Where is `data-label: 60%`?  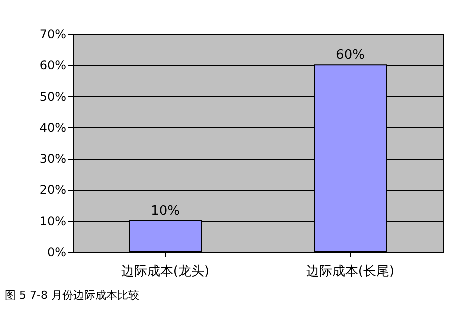
data-label: 60% is located at coordinates (350, 56).